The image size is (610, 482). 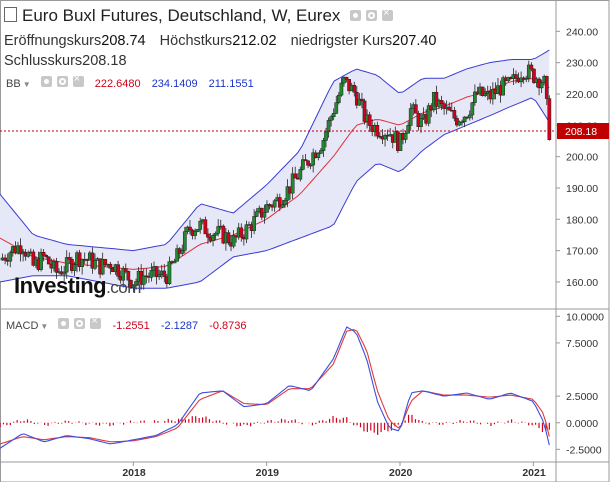 I want to click on low-label: niedrigster Kurs, so click(x=341, y=41).